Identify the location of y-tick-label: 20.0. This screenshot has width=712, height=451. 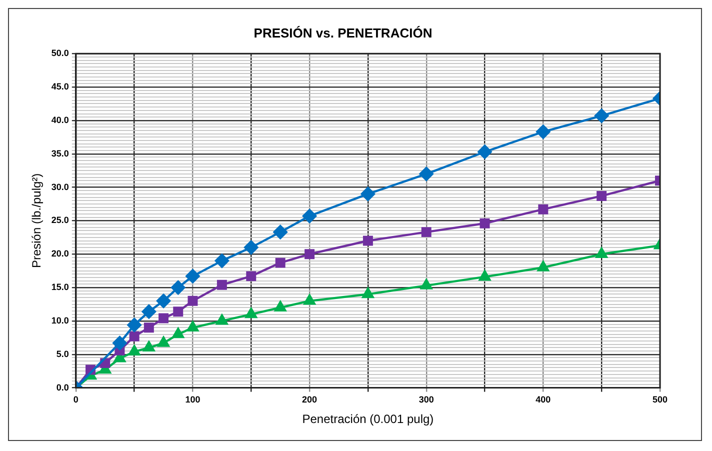
(60, 253).